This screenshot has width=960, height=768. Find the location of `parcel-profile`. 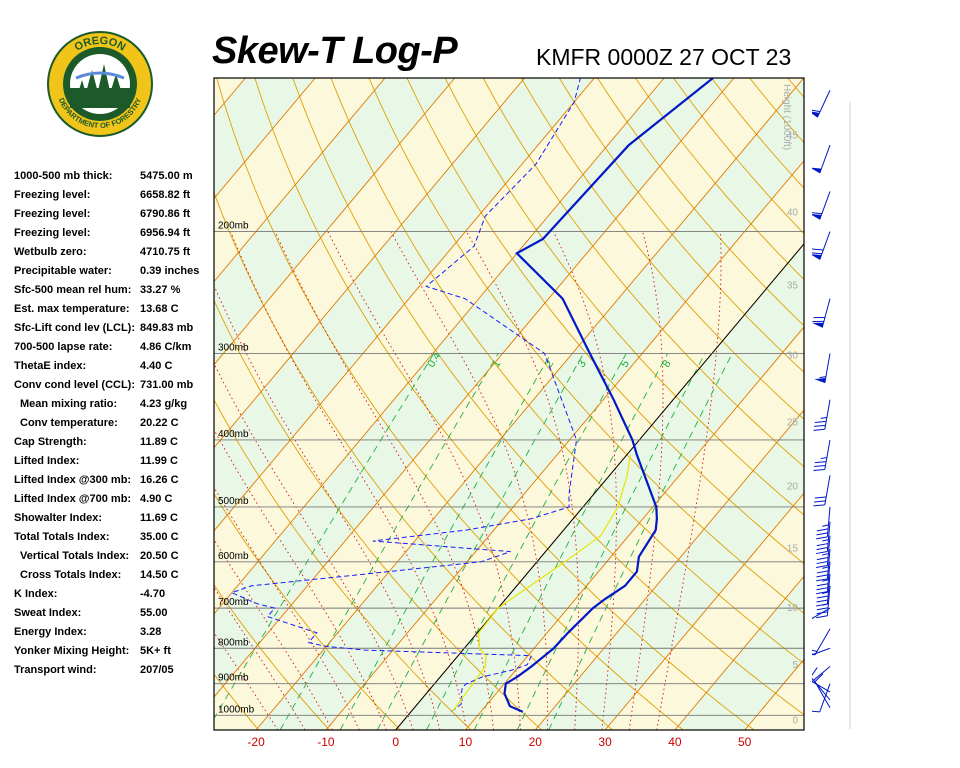

parcel-profile is located at coordinates (541, 583).